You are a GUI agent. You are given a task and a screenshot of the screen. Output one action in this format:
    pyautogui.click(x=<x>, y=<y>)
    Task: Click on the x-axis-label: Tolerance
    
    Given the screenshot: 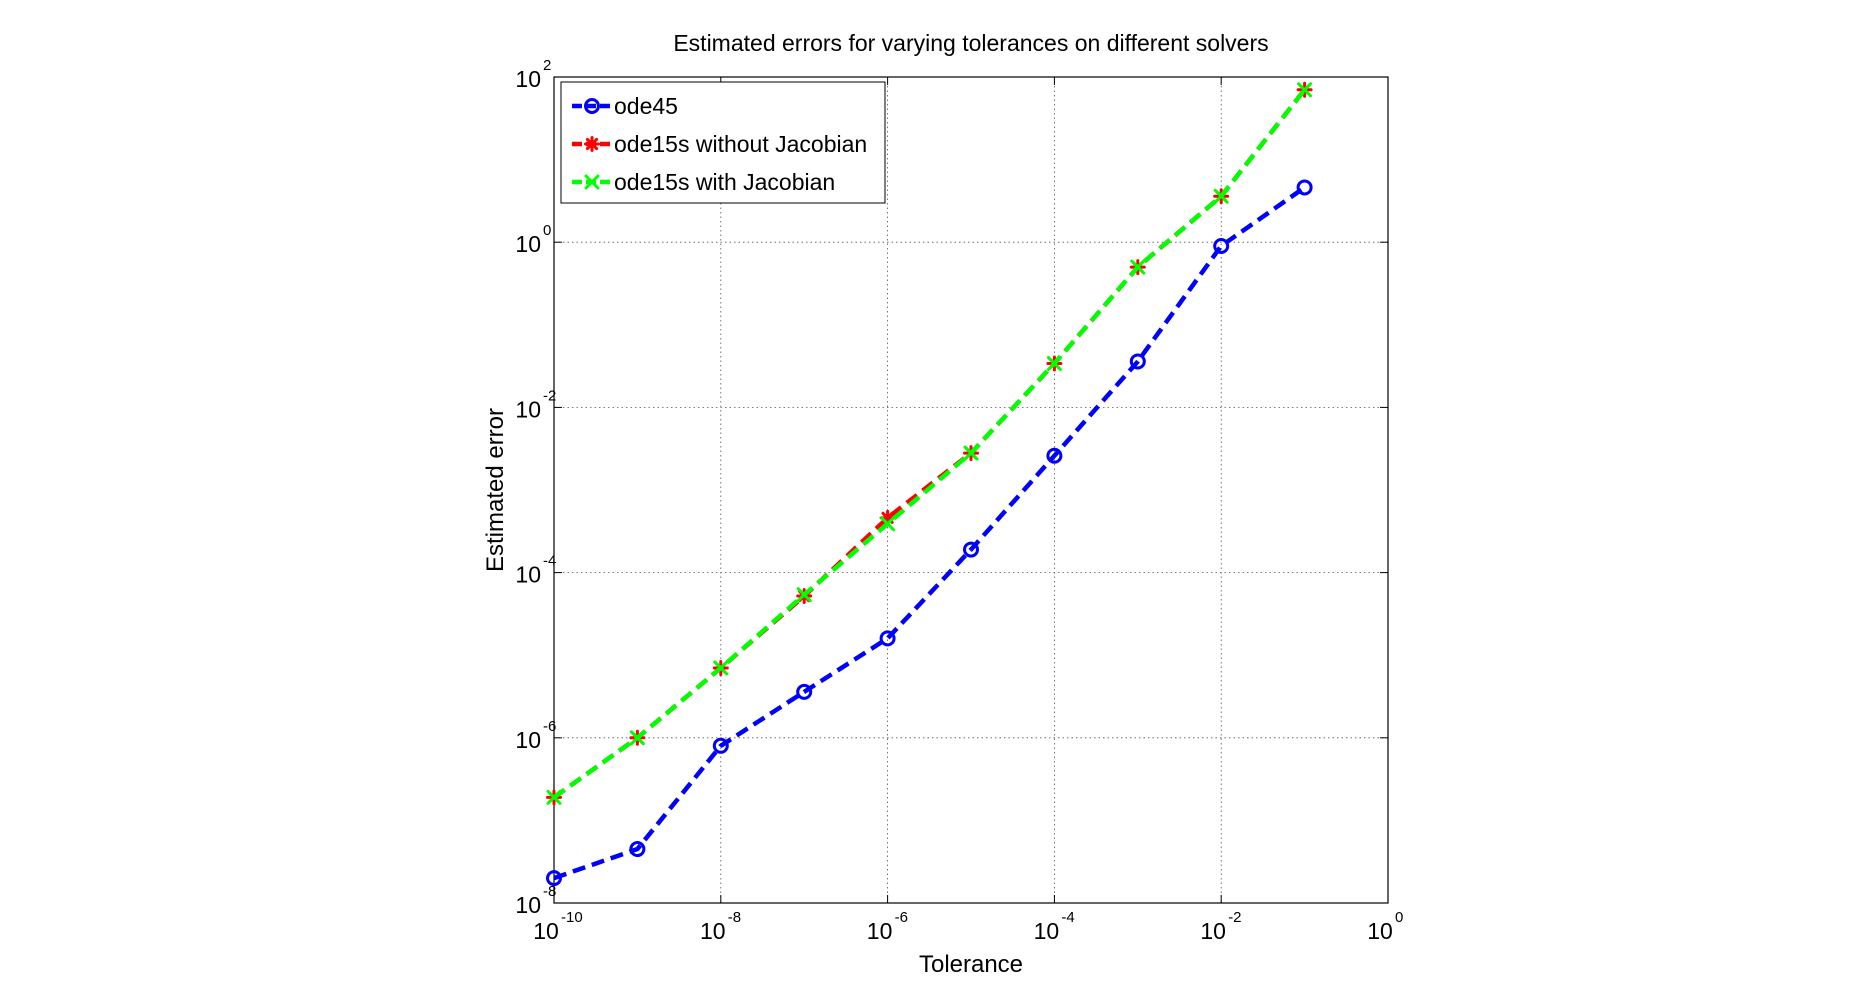 What is the action you would take?
    pyautogui.click(x=971, y=964)
    